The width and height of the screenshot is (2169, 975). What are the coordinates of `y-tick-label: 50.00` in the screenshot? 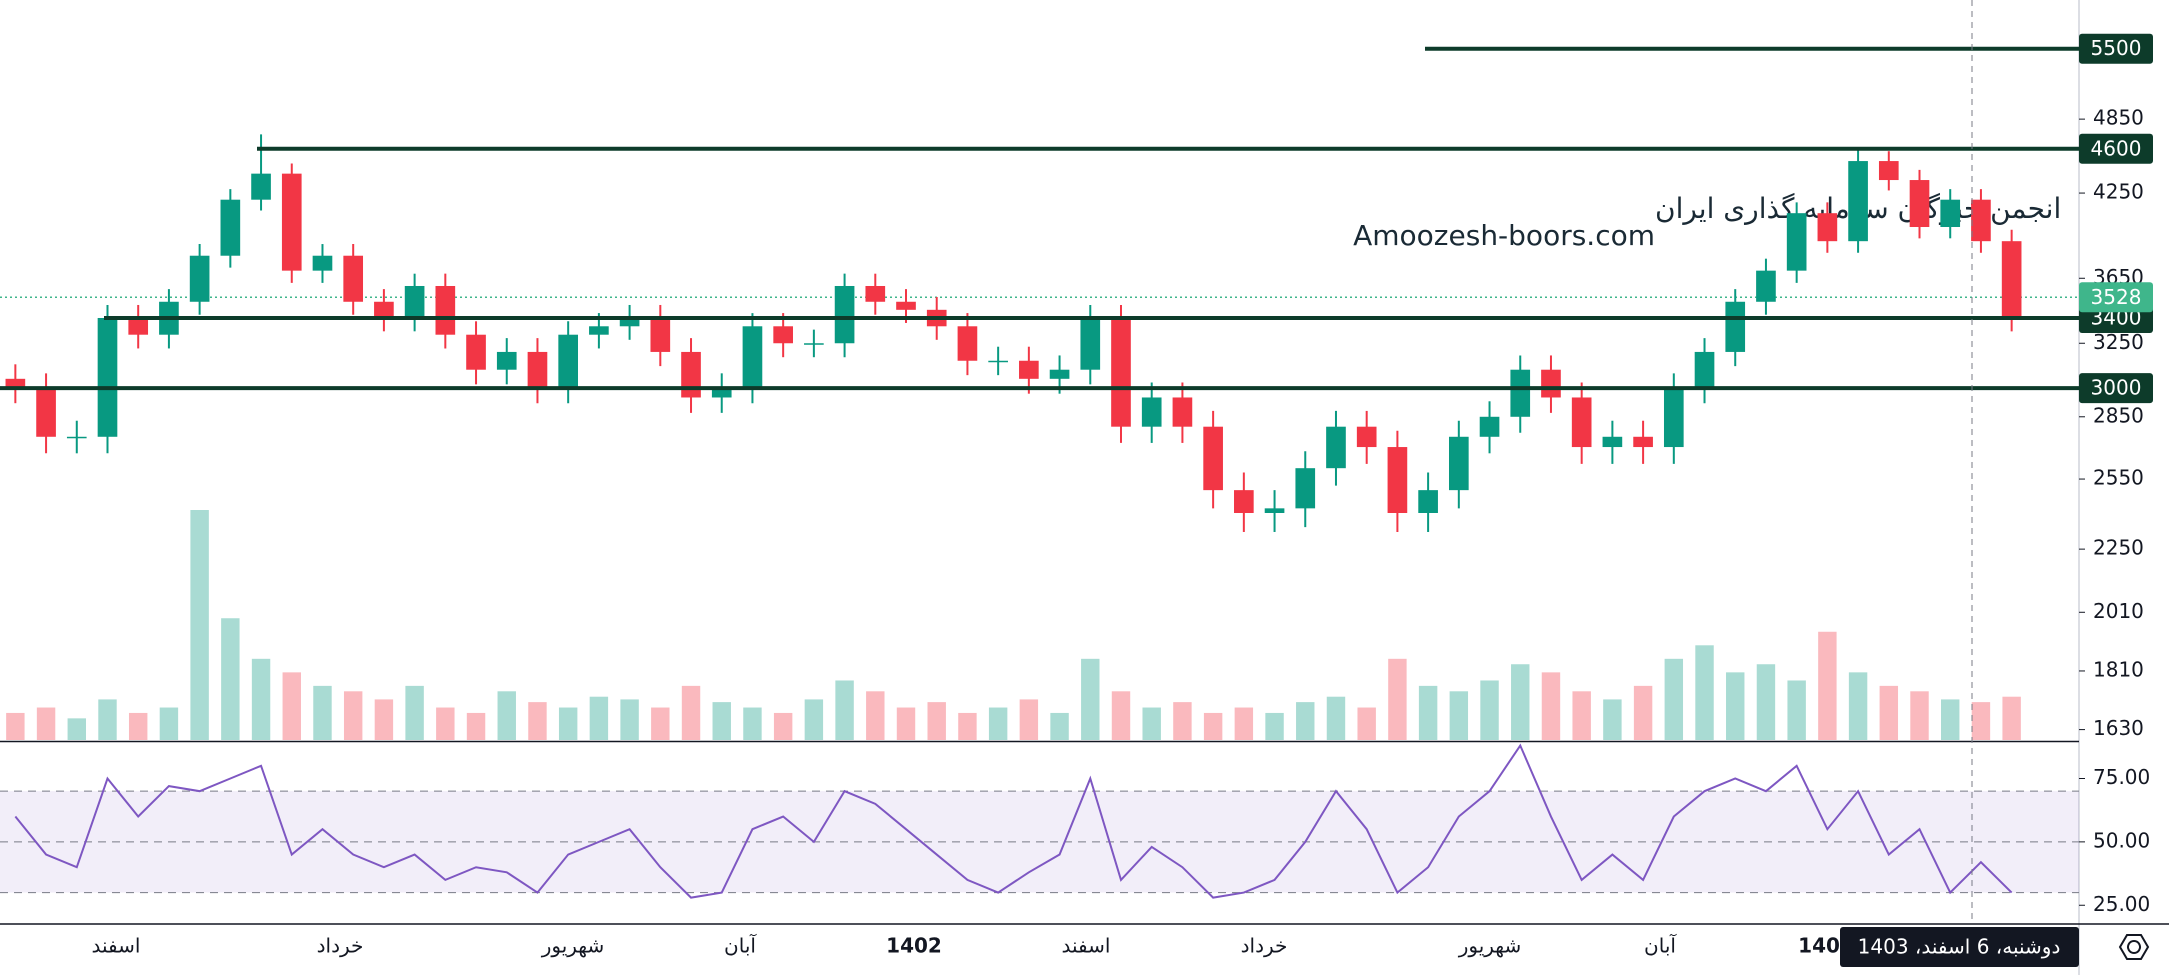 It's located at (2121, 840).